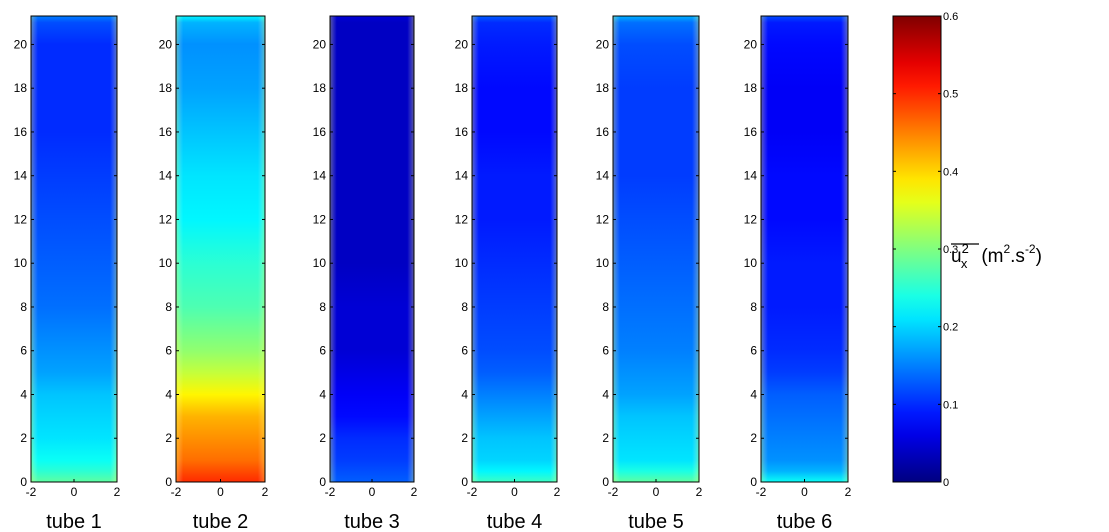 This screenshot has width=1109, height=532. I want to click on colorbar-tick-label: 0.3, so click(950, 250).